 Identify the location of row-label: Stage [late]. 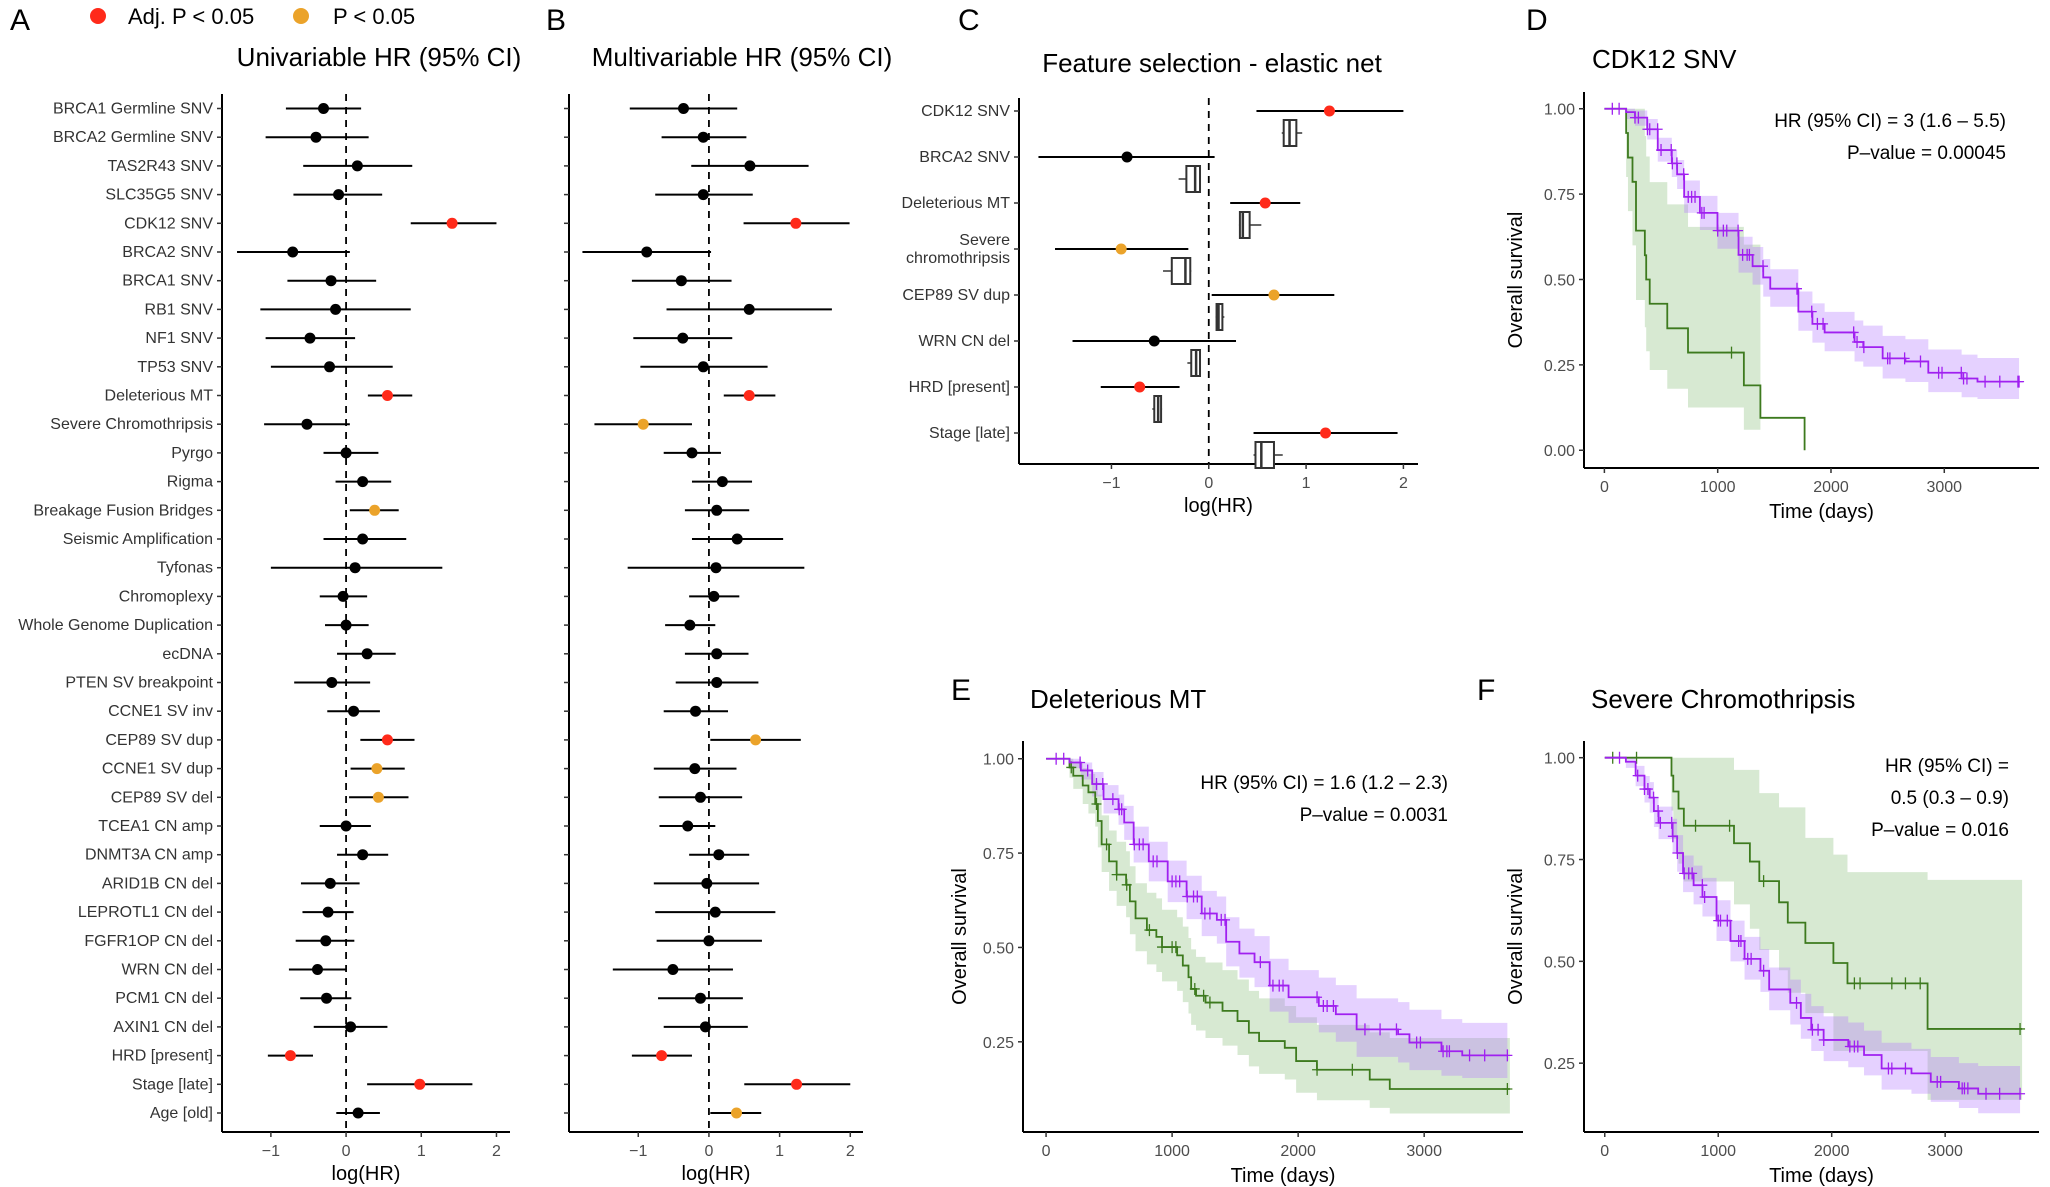
(172, 1084).